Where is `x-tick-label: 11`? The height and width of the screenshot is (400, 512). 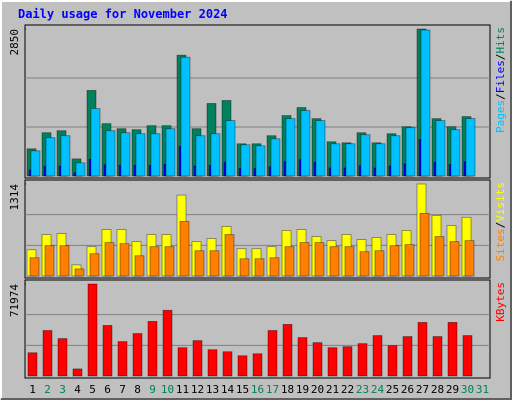
x-tick-label: 11 is located at coordinates (182, 389).